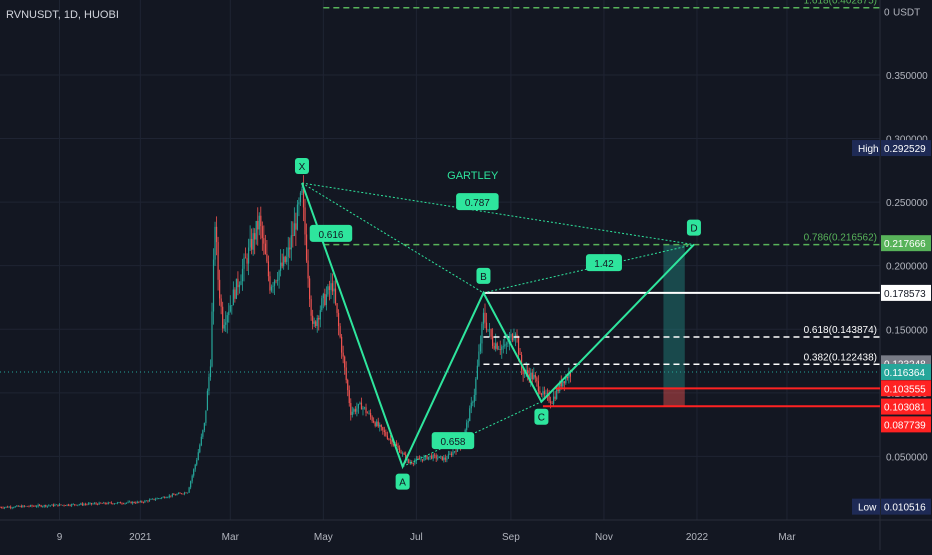 The width and height of the screenshot is (932, 555). Describe the element at coordinates (392, 238) in the screenshot. I see `pattern-ratio-line` at that location.